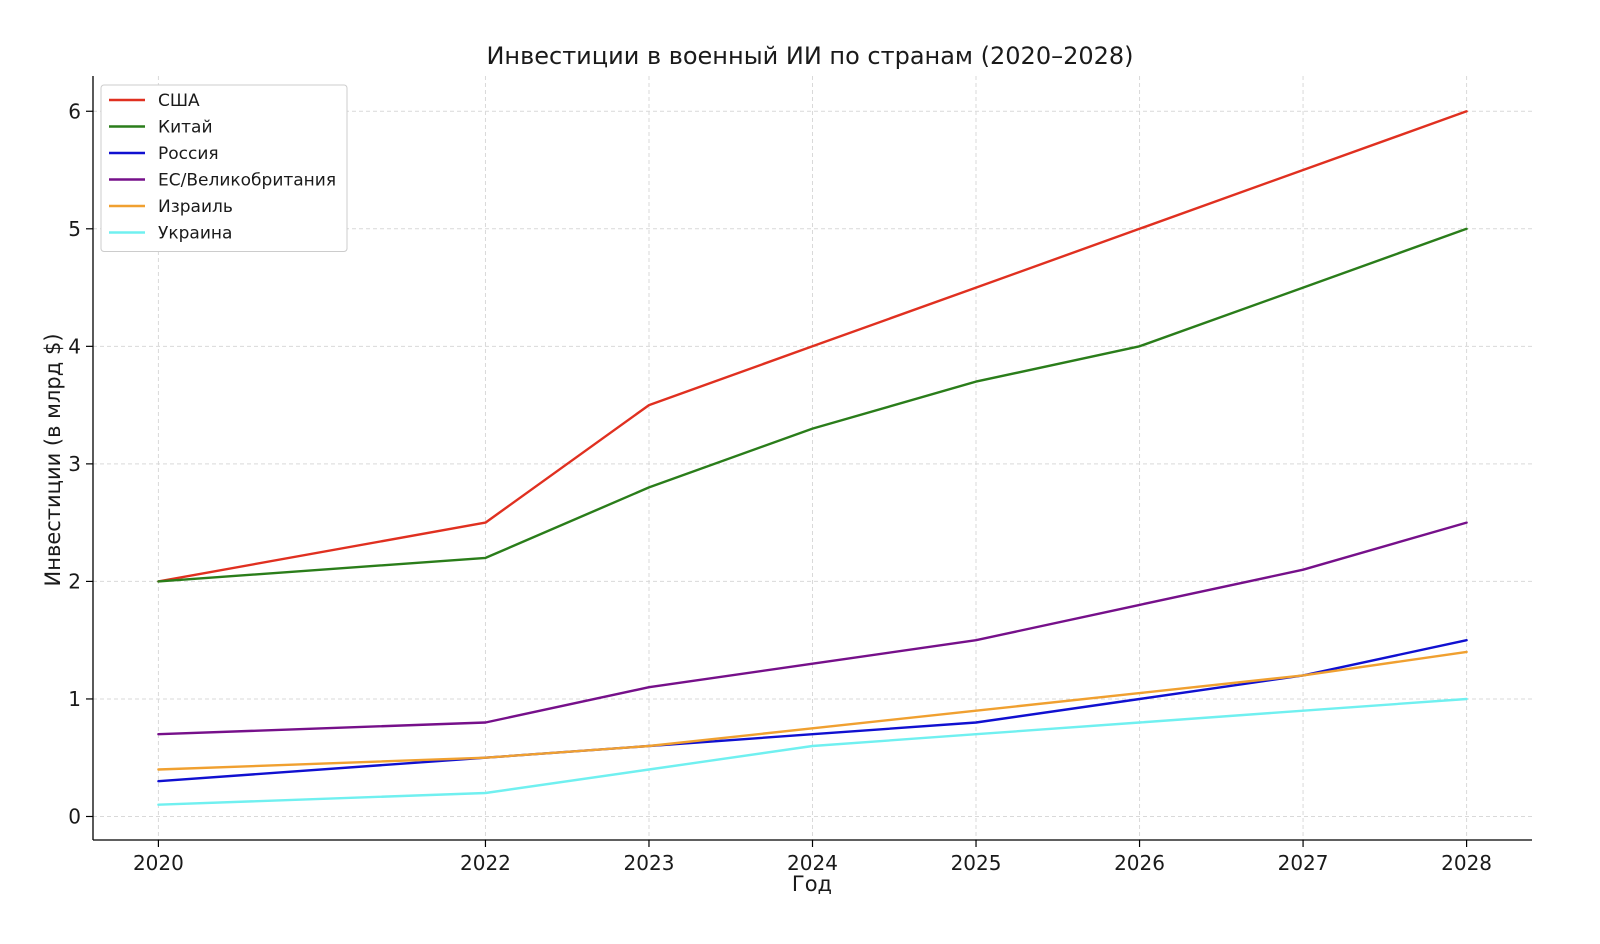 This screenshot has height=944, width=1600. Describe the element at coordinates (53, 459) in the screenshot. I see `y-axis-title: Инвестиции (в млрд $)` at that location.